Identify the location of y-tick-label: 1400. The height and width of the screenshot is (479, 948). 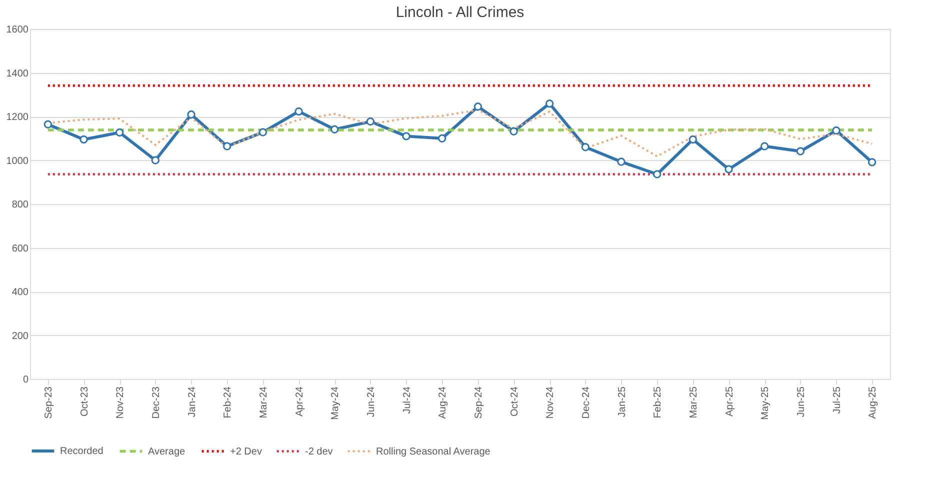
(17, 74).